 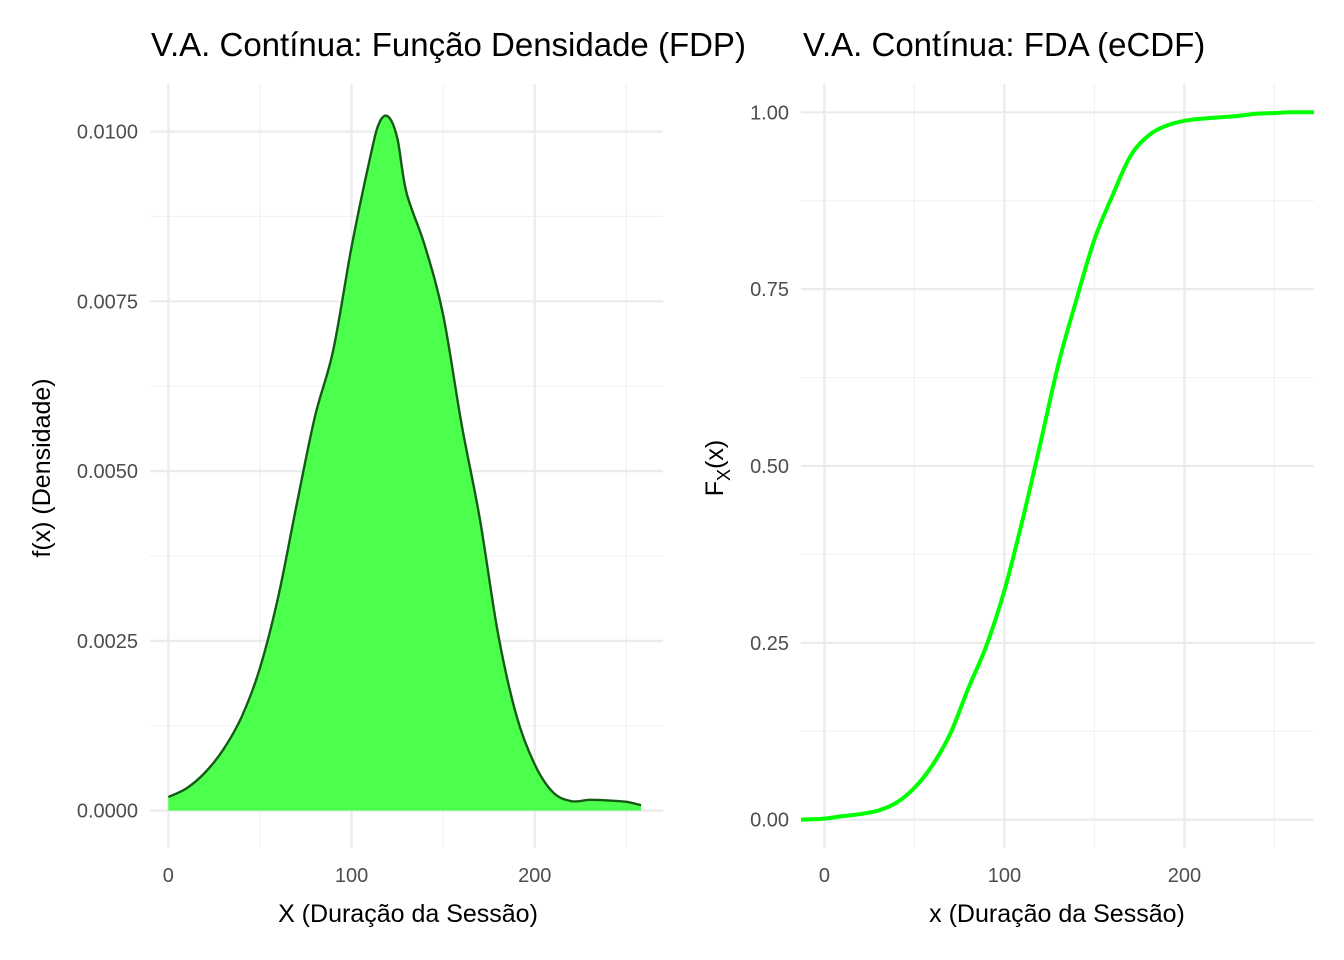 I want to click on y-tick-label: 0.50, so click(x=769, y=467).